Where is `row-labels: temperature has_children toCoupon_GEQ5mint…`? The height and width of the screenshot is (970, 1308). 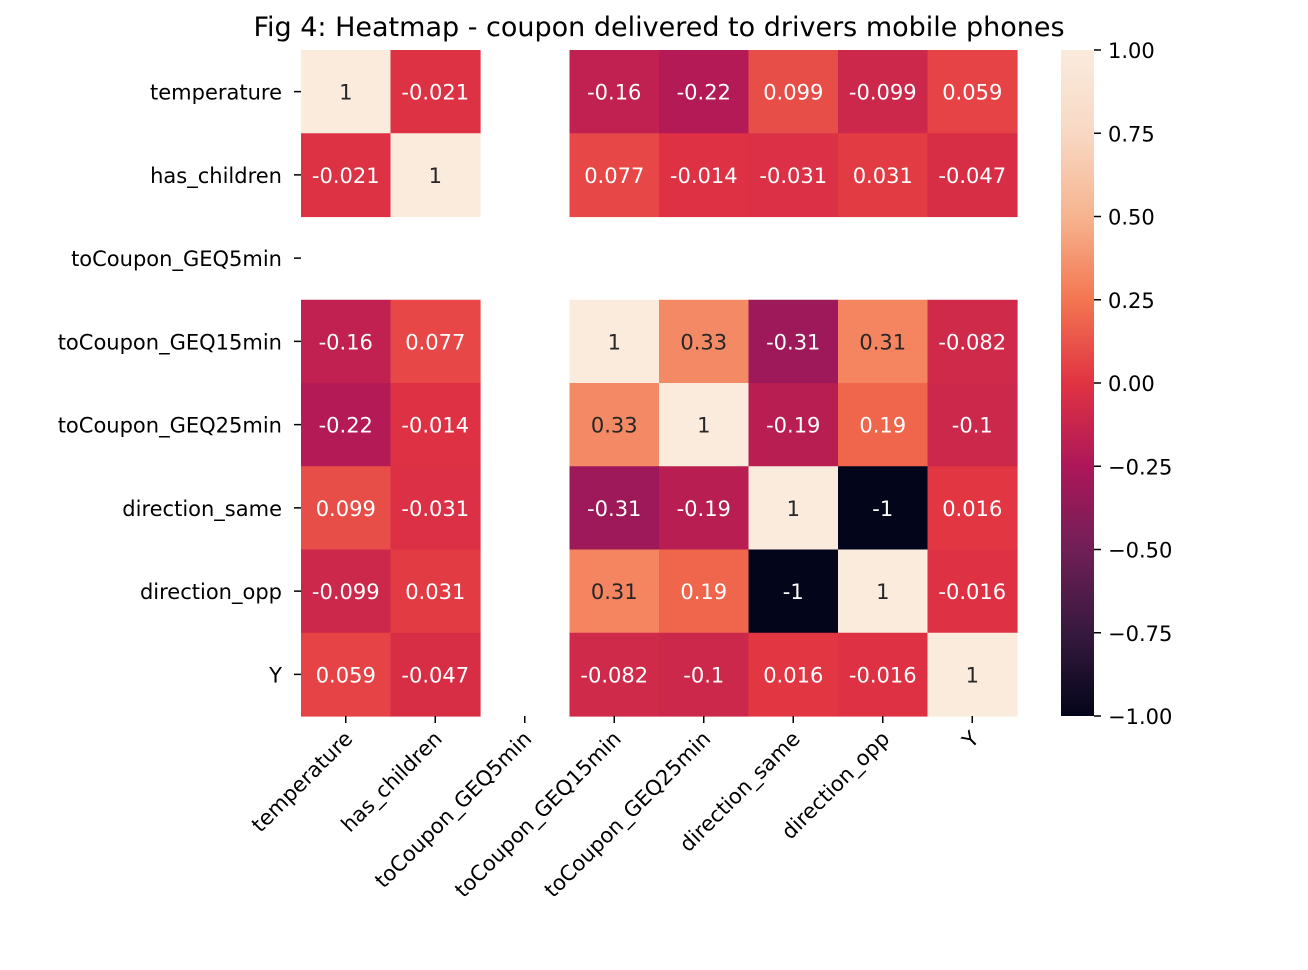
row-labels: temperature has_children toCoupon_GEQ5mint… is located at coordinates (179, 384).